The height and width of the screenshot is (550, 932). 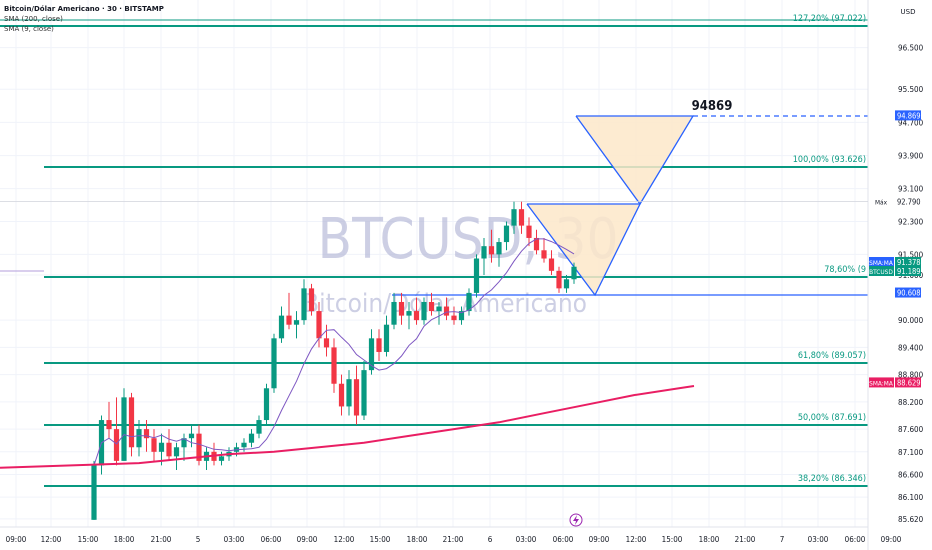 What do you see at coordinates (911, 497) in the screenshot?
I see `price-tick-15: 86.100` at bounding box center [911, 497].